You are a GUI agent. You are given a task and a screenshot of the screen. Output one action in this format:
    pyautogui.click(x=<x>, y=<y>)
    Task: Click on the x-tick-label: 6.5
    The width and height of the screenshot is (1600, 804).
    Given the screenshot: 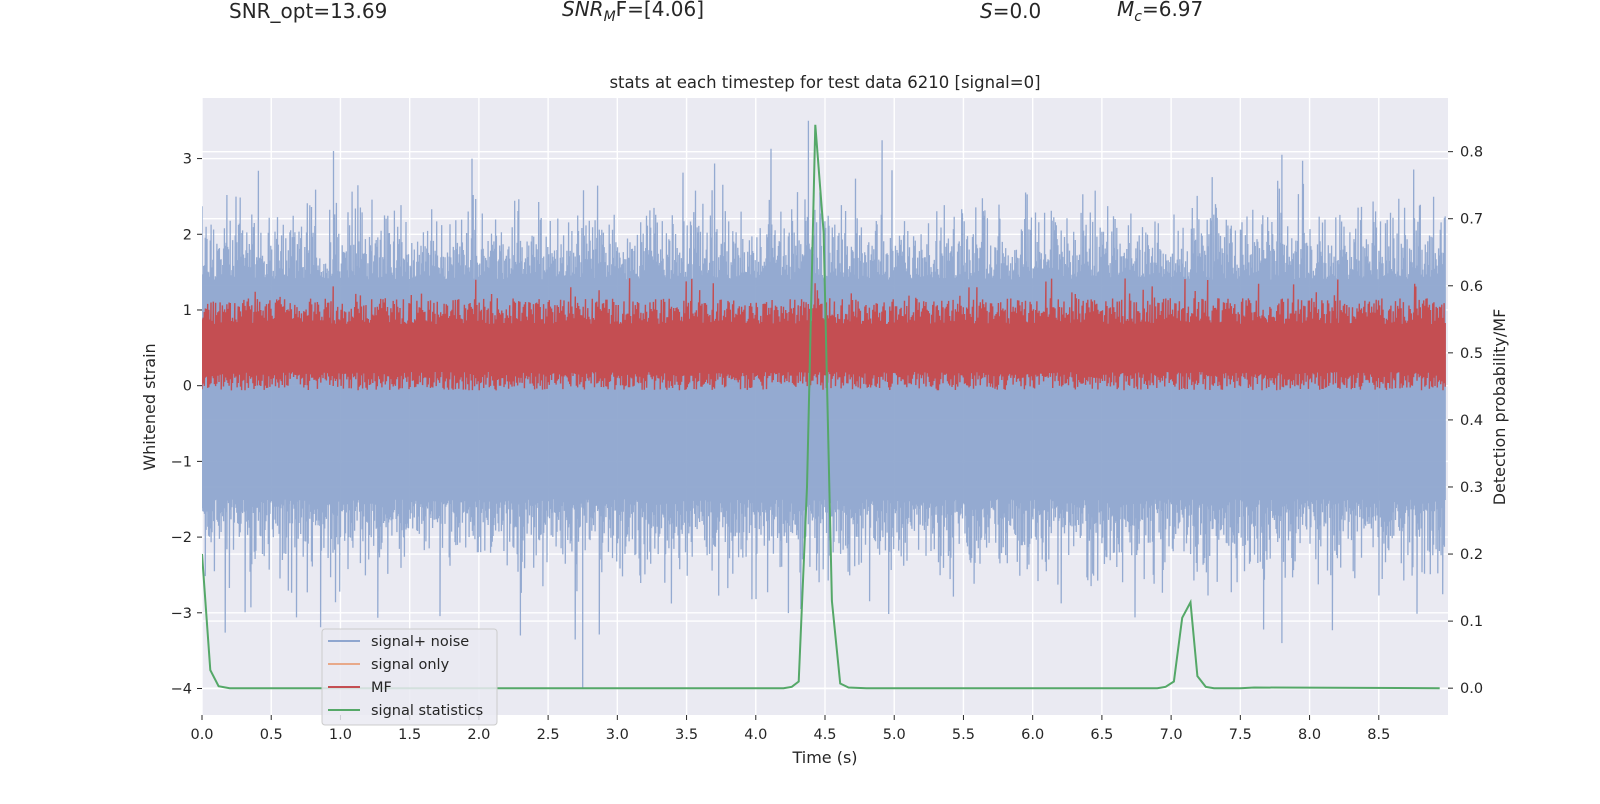 What is the action you would take?
    pyautogui.click(x=1101, y=735)
    